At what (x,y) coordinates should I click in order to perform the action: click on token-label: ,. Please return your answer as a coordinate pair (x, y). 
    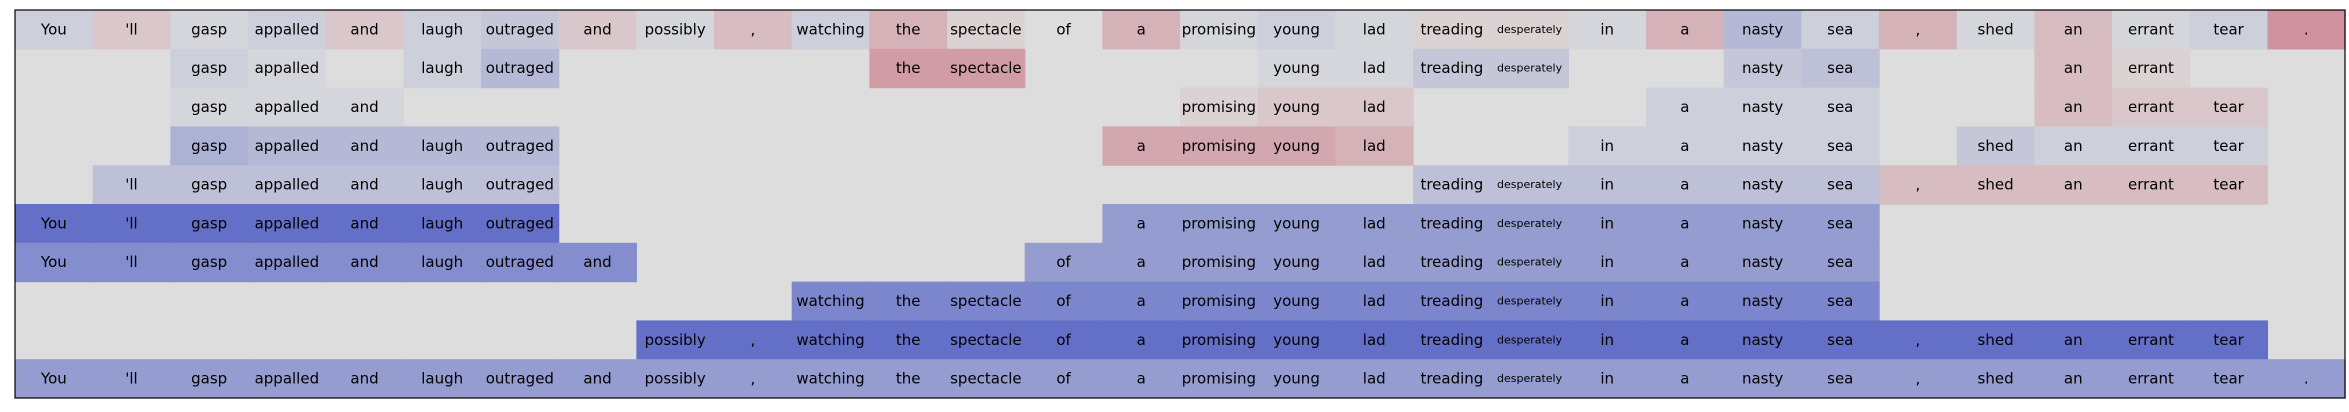
    Looking at the image, I should click on (752, 379).